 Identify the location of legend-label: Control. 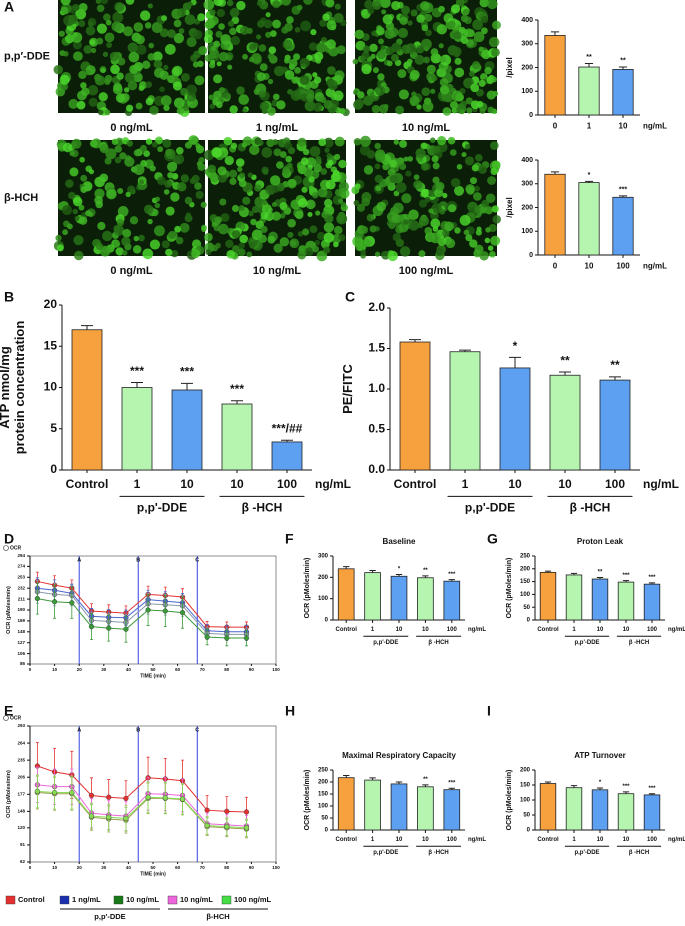
(31, 899).